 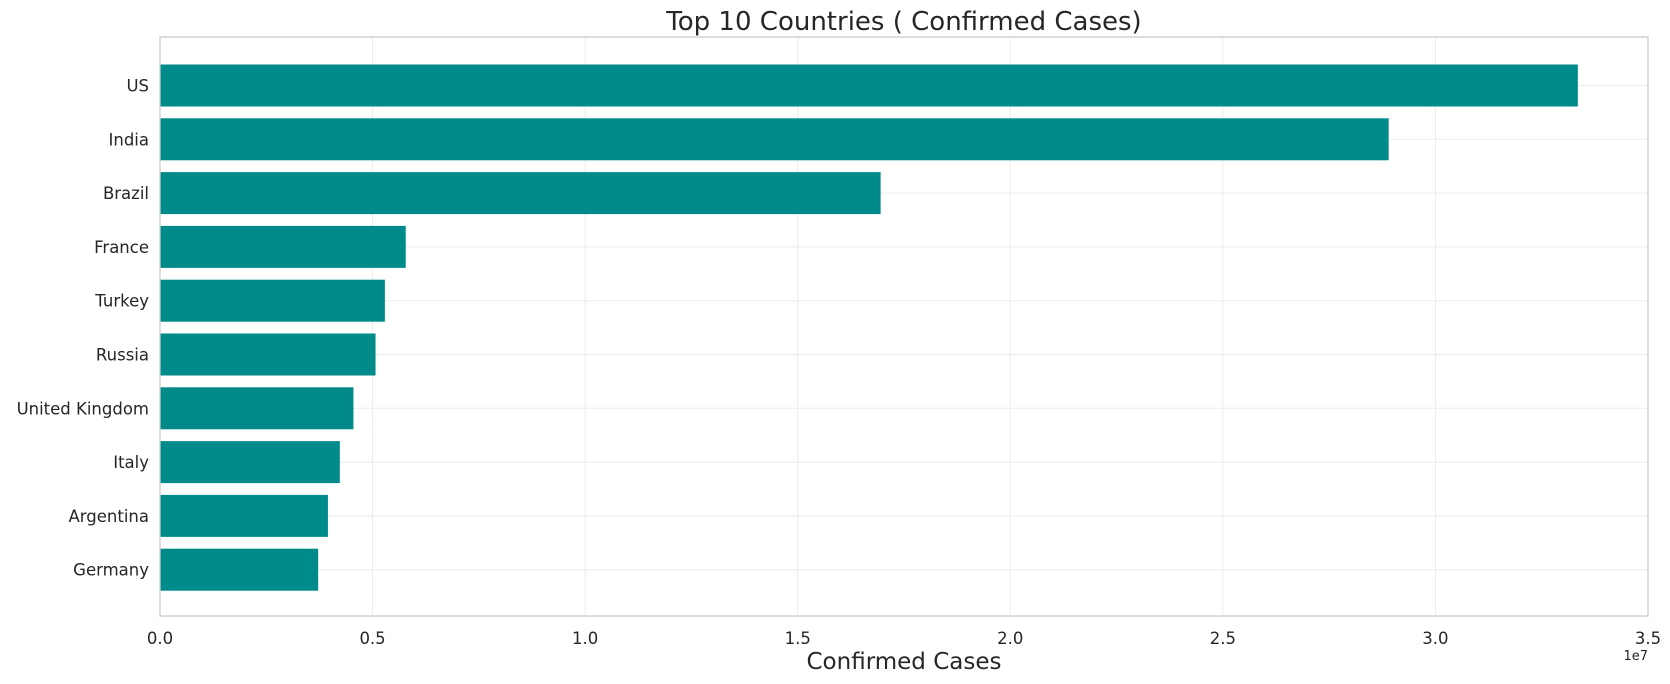 What do you see at coordinates (131, 462) in the screenshot?
I see `y-tick-label: Italy` at bounding box center [131, 462].